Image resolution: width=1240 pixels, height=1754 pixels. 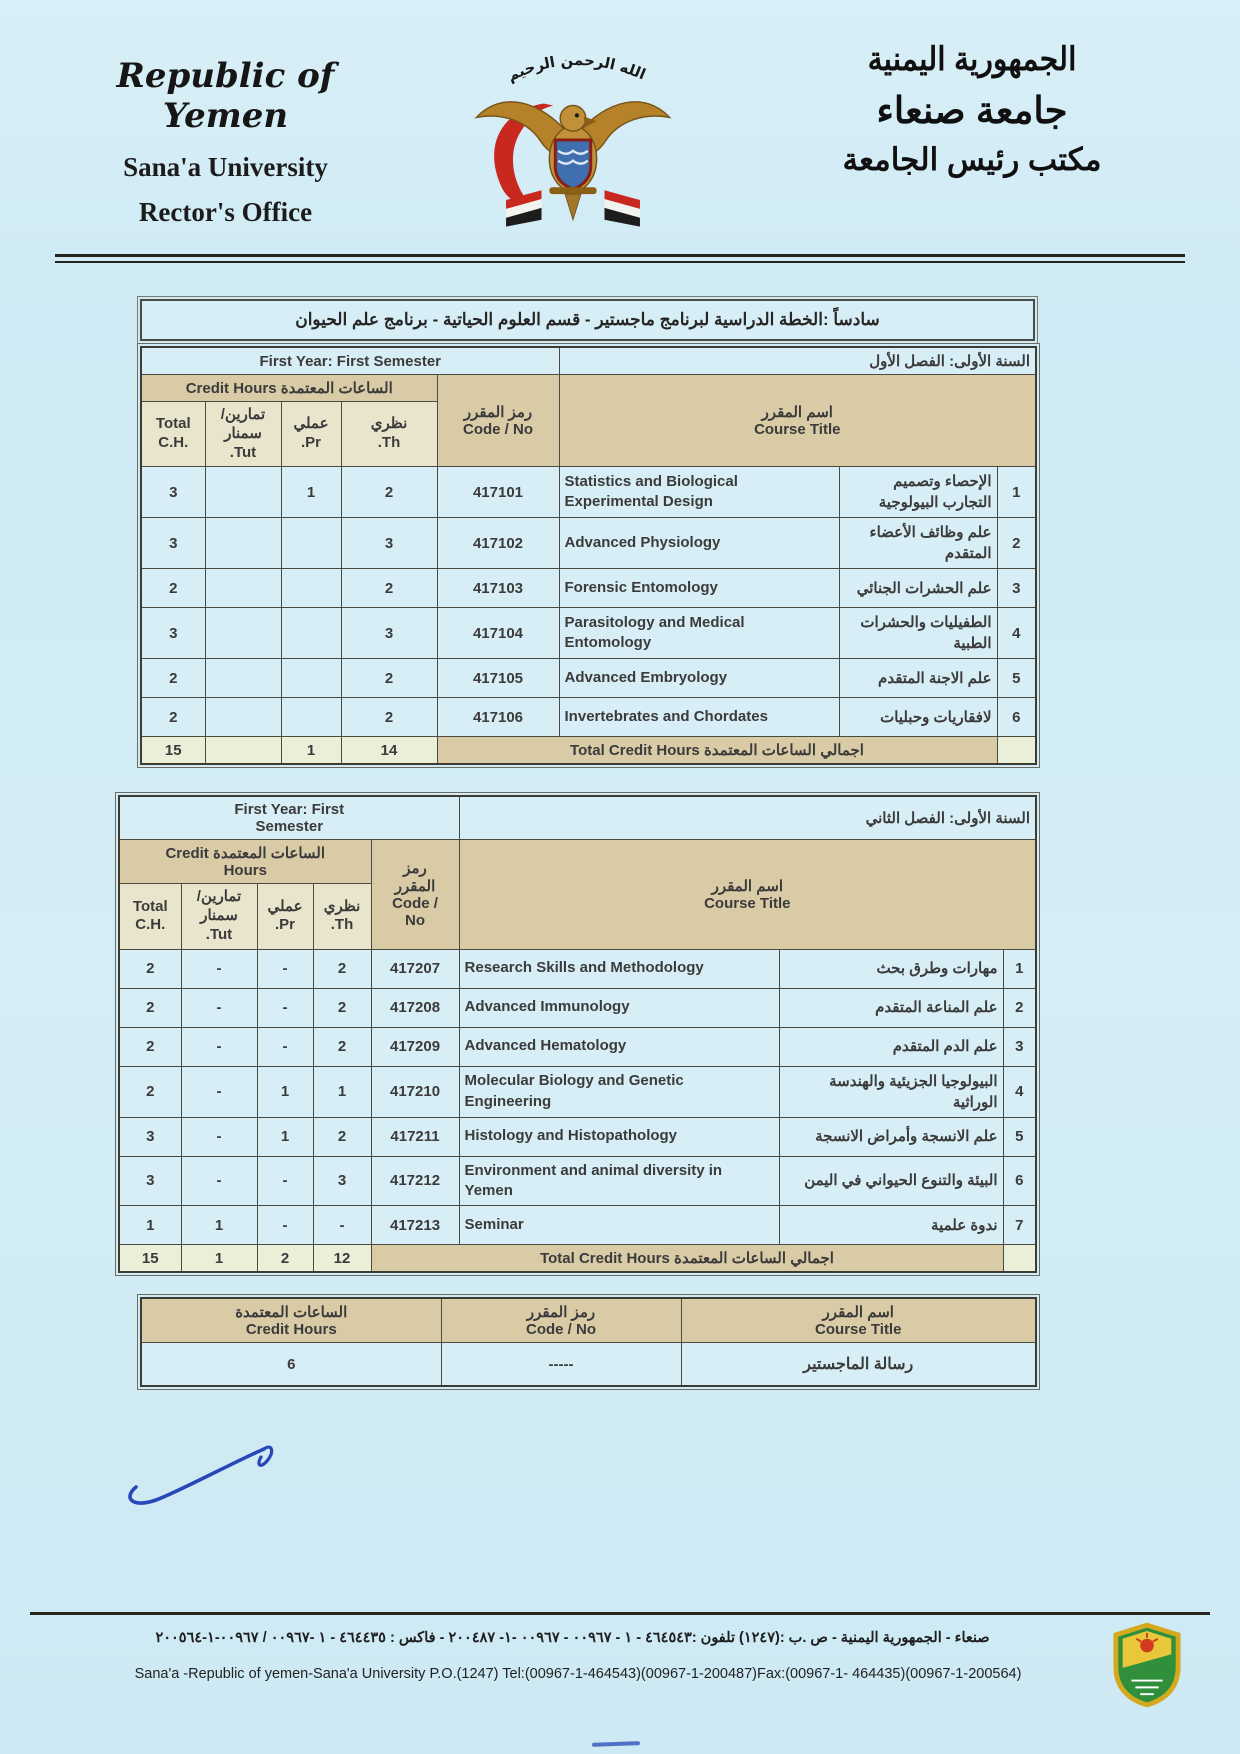 I want to click on cell-title_en: Parasitology and Medical Entomology, so click(x=699, y=633).